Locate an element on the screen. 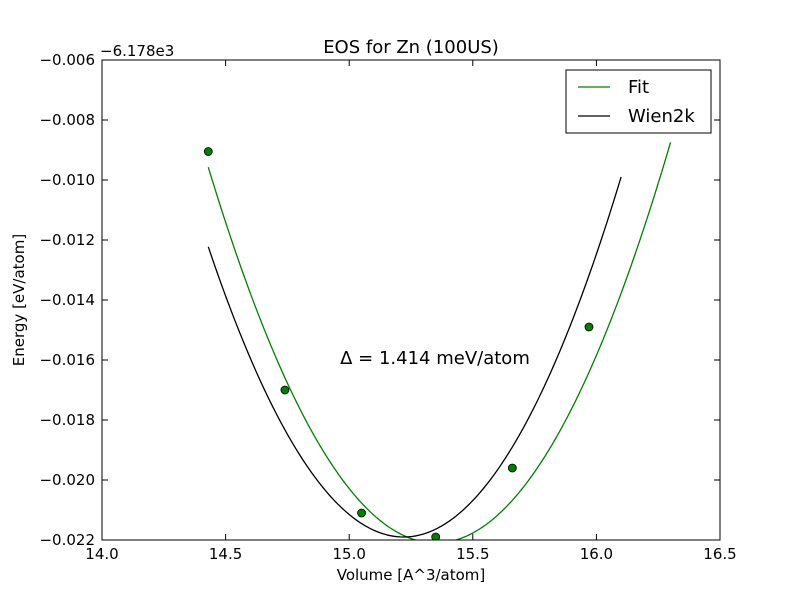 The image size is (800, 600). x-tick-label: 15.5 is located at coordinates (472, 554).